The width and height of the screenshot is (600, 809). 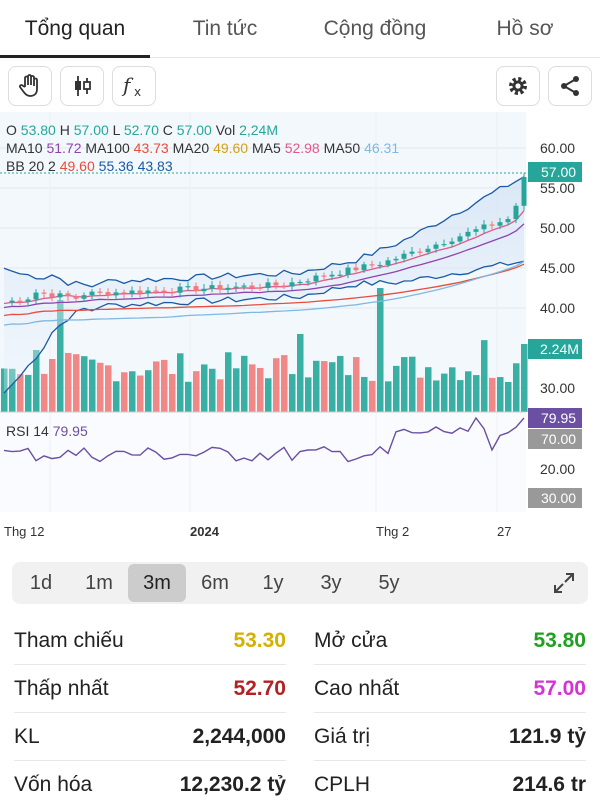 I want to click on price-tick: 30.00, so click(x=557, y=388).